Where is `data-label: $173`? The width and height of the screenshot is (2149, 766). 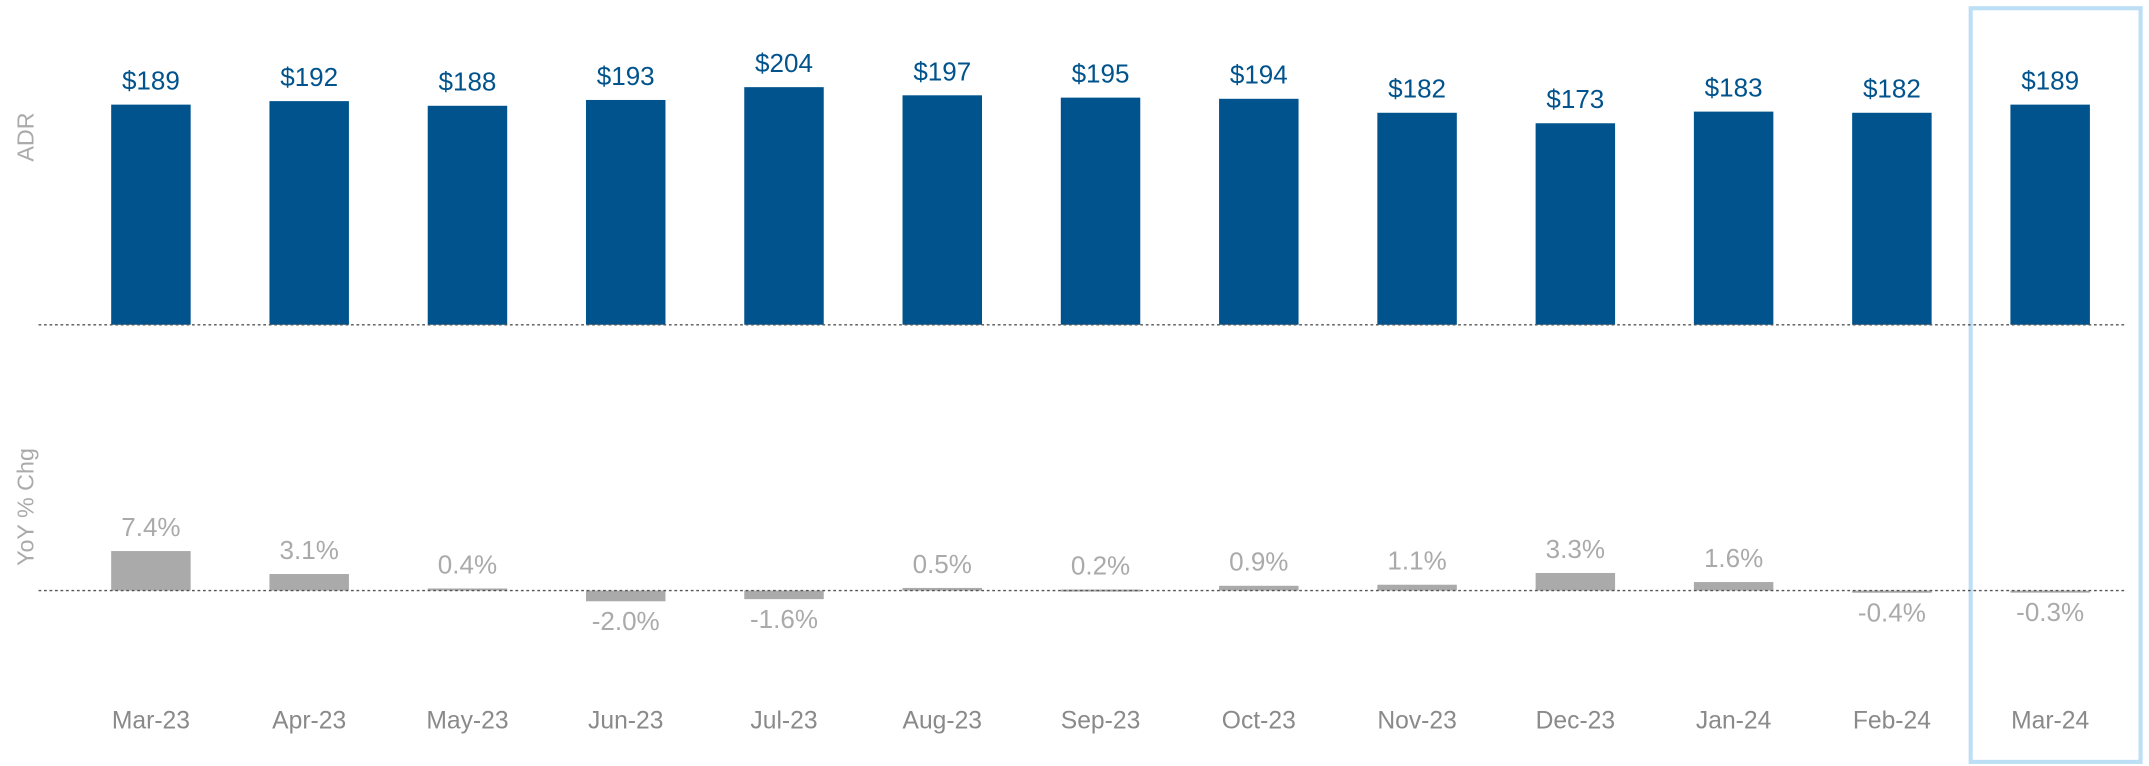 data-label: $173 is located at coordinates (1575, 99).